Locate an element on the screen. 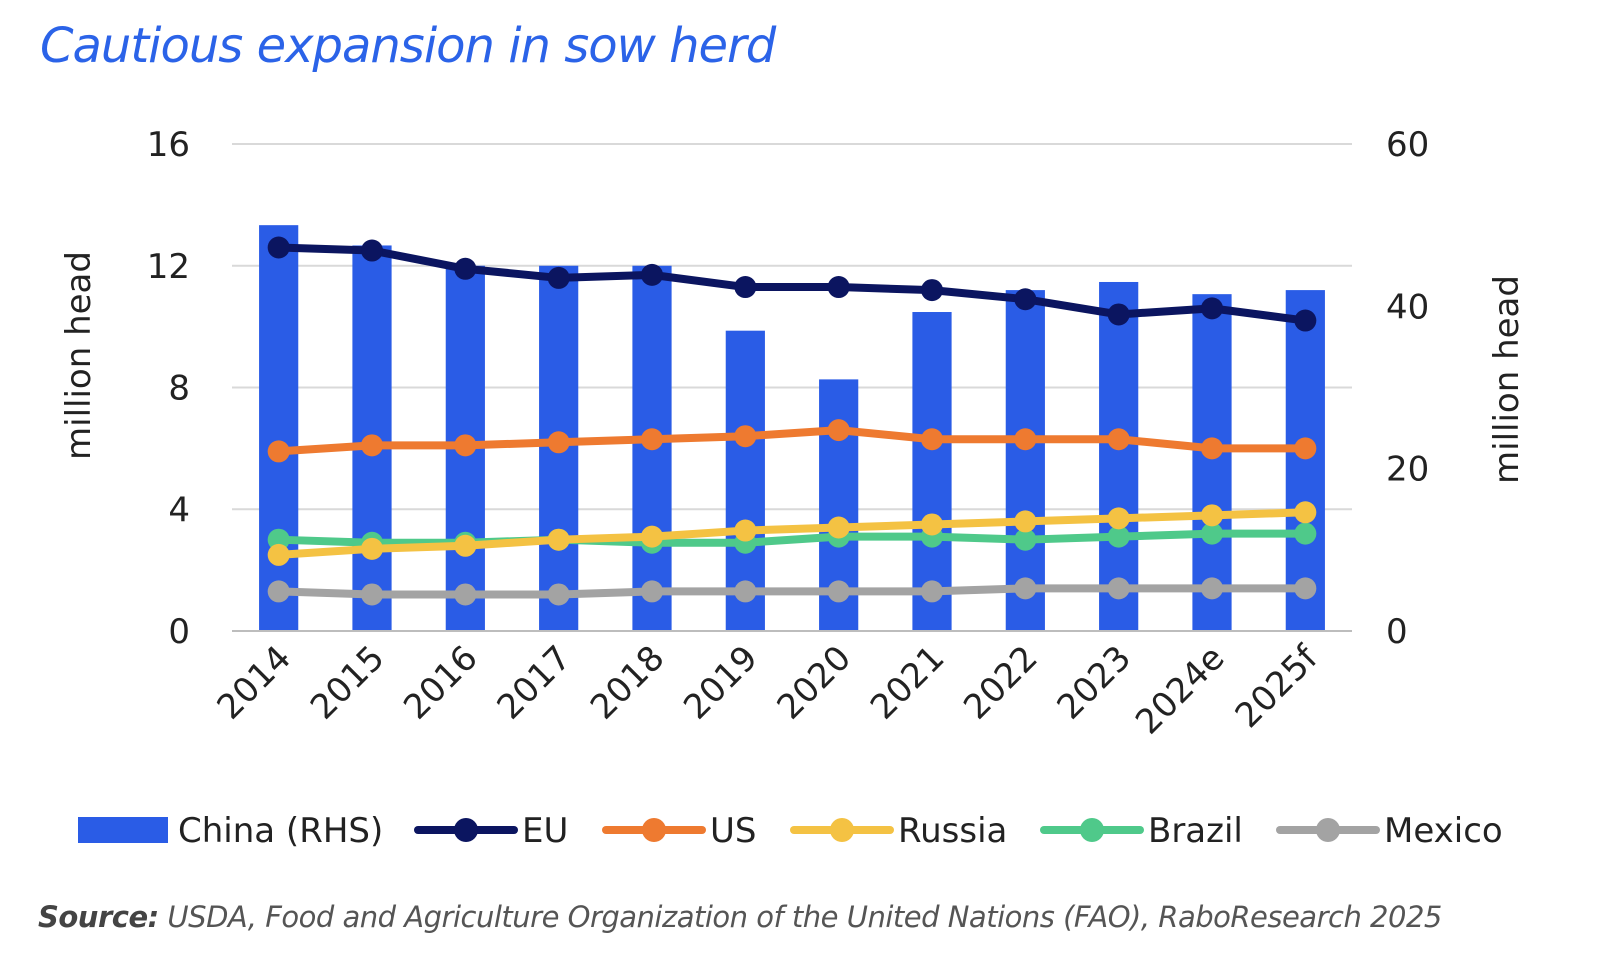 Image resolution: width=1600 pixels, height=971 pixels. x-tick-label: 2017 is located at coordinates (534, 682).